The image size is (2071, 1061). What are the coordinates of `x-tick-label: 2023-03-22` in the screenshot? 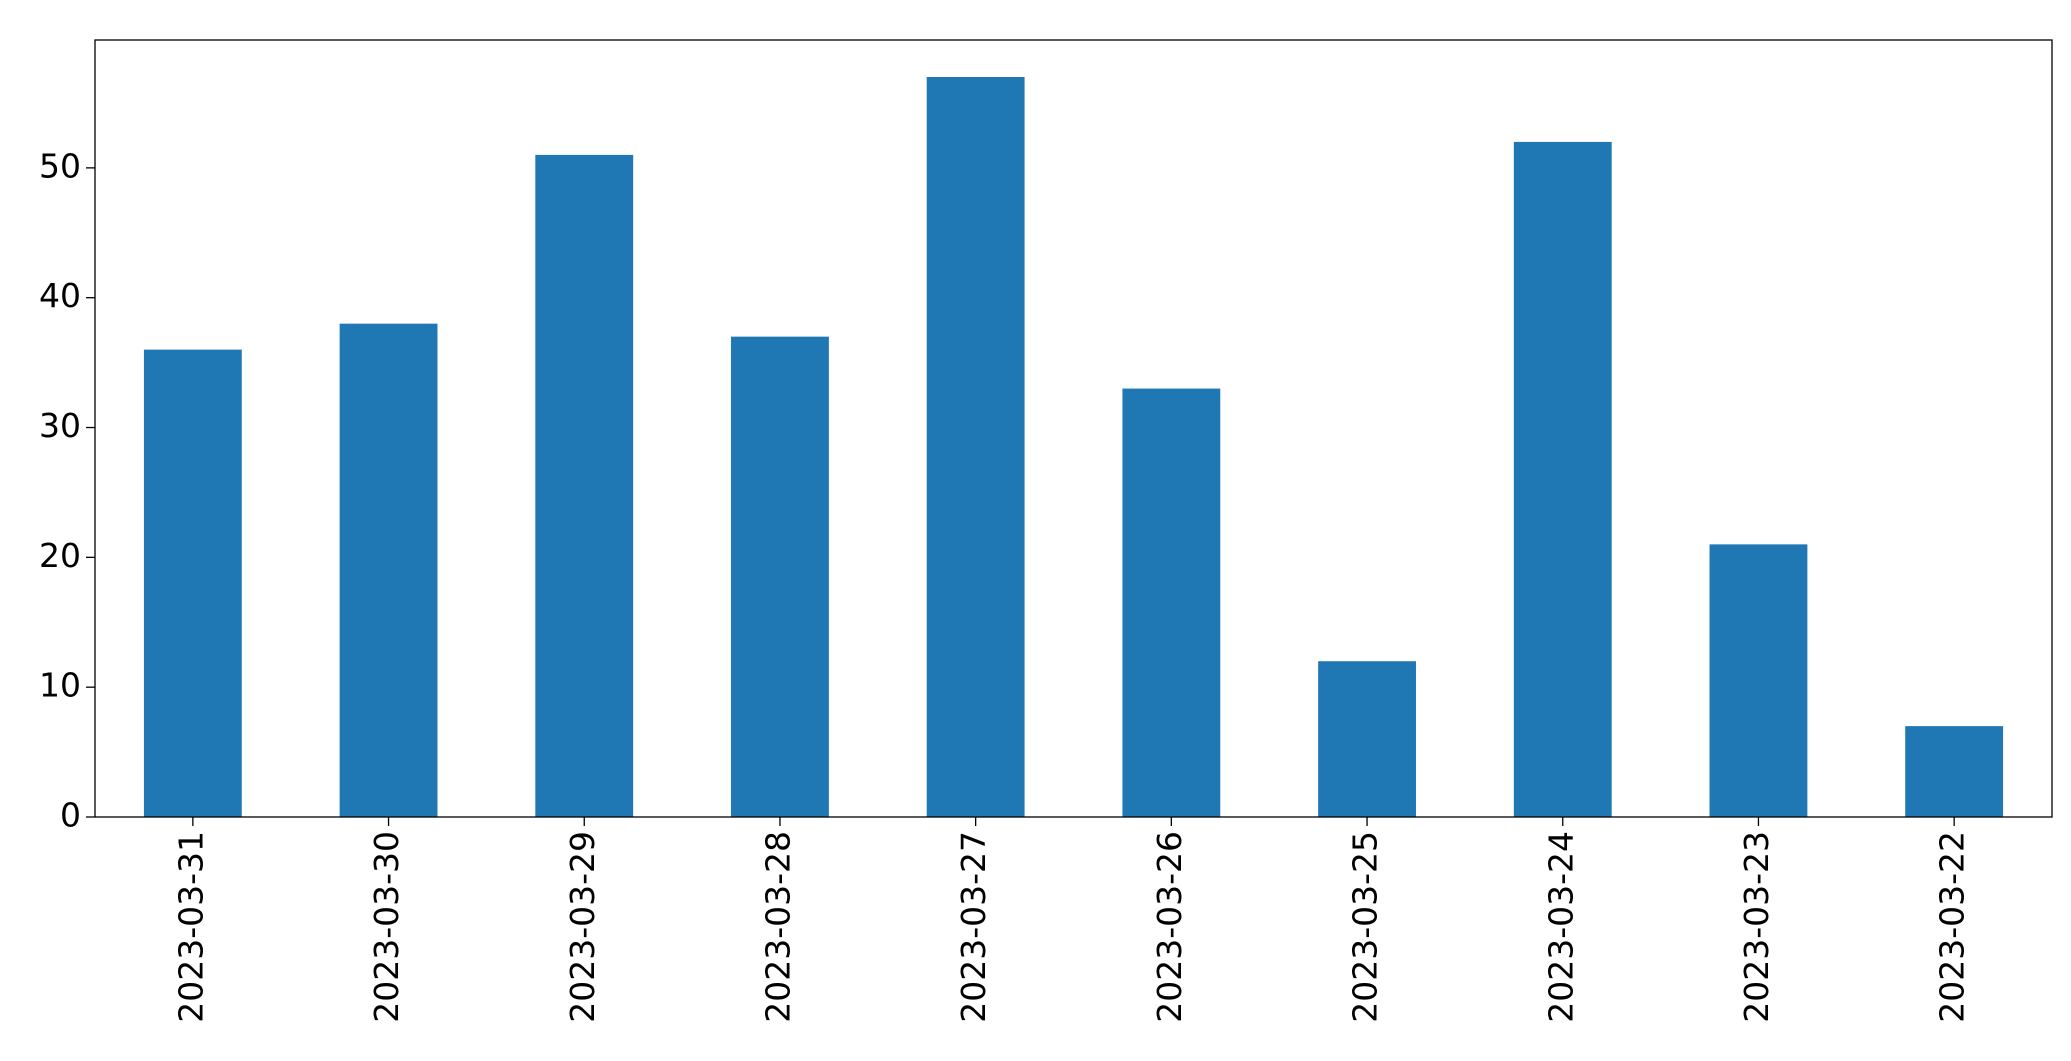 It's located at (1952, 927).